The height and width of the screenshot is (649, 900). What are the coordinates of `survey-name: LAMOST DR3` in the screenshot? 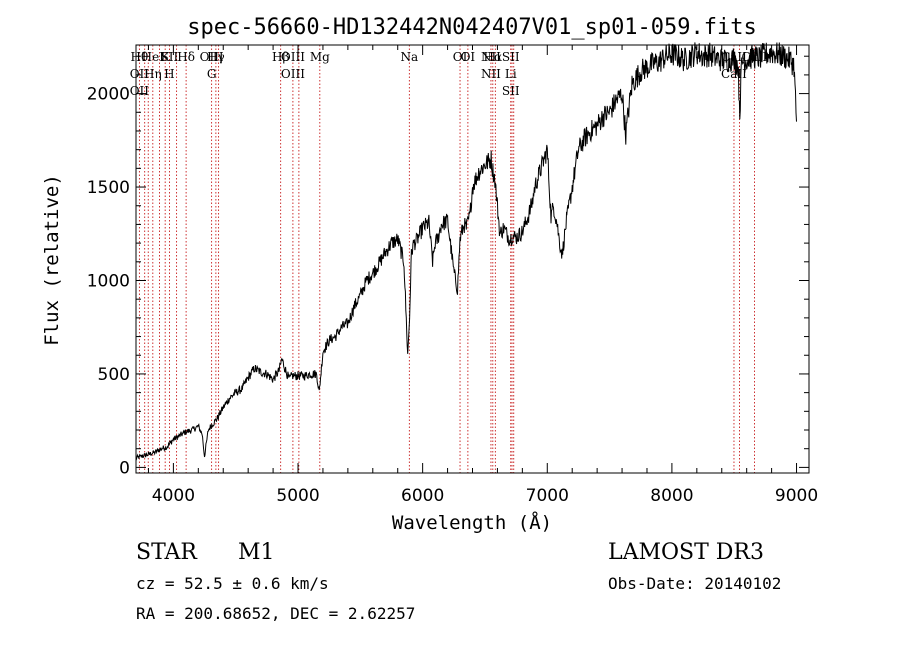 It's located at (686, 552).